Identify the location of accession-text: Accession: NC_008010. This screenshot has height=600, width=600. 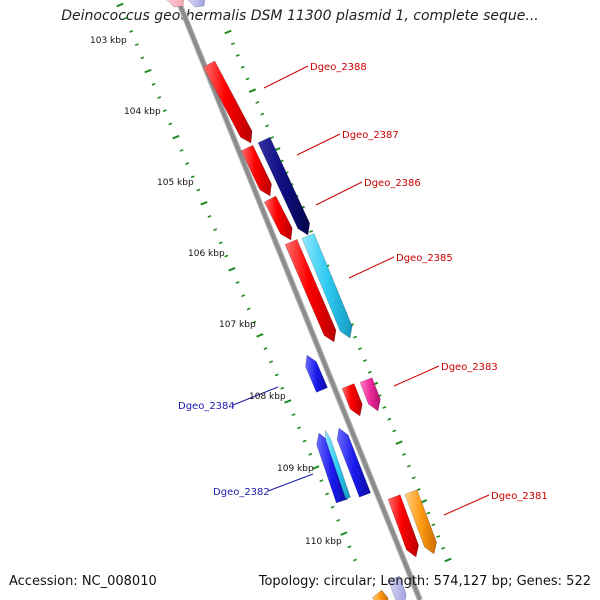
(83, 581).